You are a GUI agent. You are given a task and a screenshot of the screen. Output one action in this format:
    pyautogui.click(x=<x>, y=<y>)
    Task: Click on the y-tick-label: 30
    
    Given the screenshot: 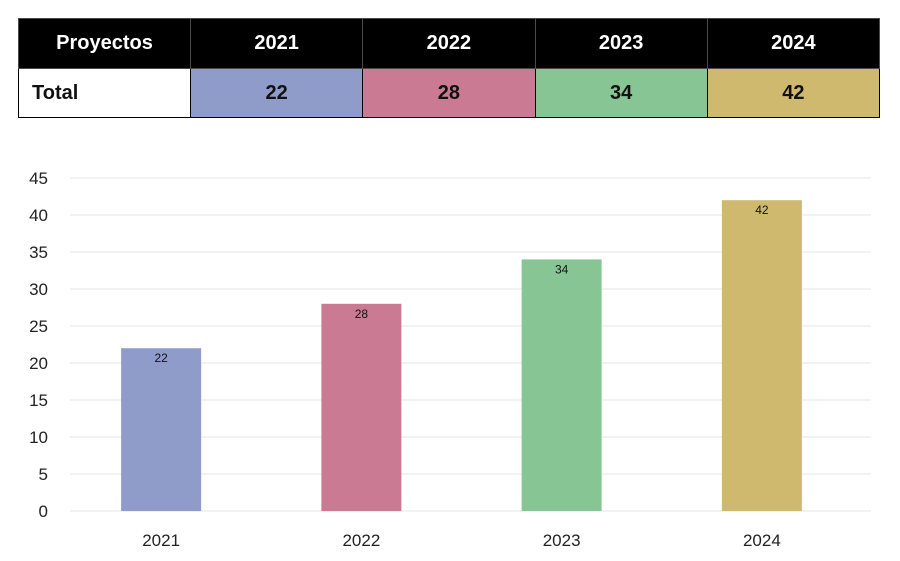 What is the action you would take?
    pyautogui.click(x=38, y=289)
    